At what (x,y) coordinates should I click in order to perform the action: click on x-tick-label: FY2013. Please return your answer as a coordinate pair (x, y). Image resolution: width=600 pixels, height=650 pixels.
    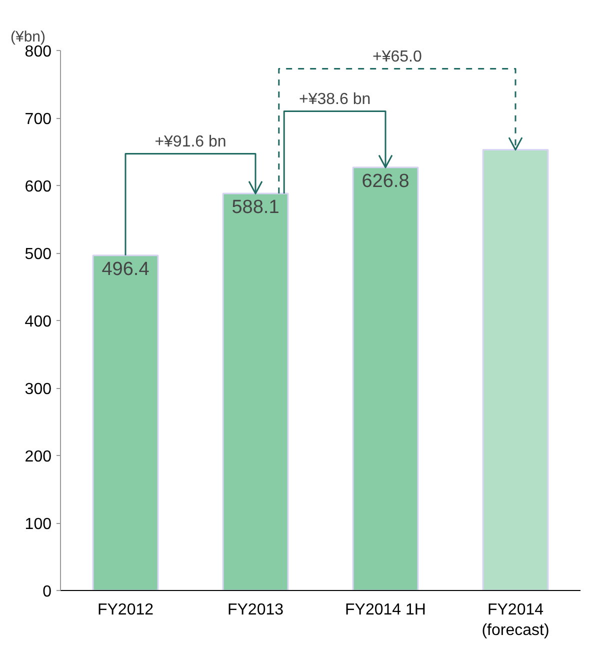
    Looking at the image, I should click on (255, 610).